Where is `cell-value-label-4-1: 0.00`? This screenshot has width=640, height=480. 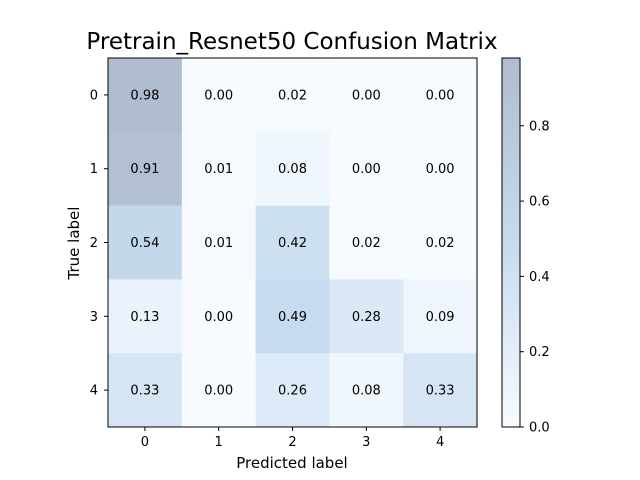 cell-value-label-4-1: 0.00 is located at coordinates (218, 391).